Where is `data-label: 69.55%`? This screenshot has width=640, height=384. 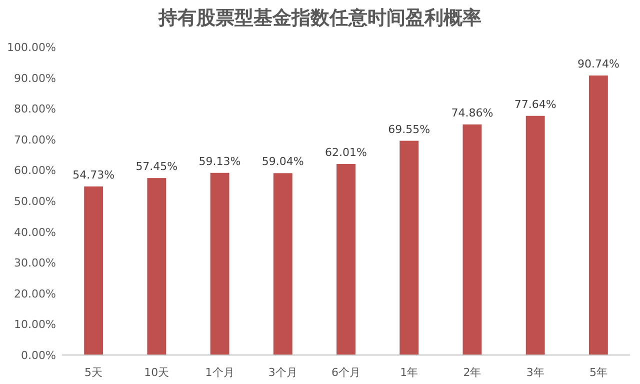 data-label: 69.55% is located at coordinates (409, 129).